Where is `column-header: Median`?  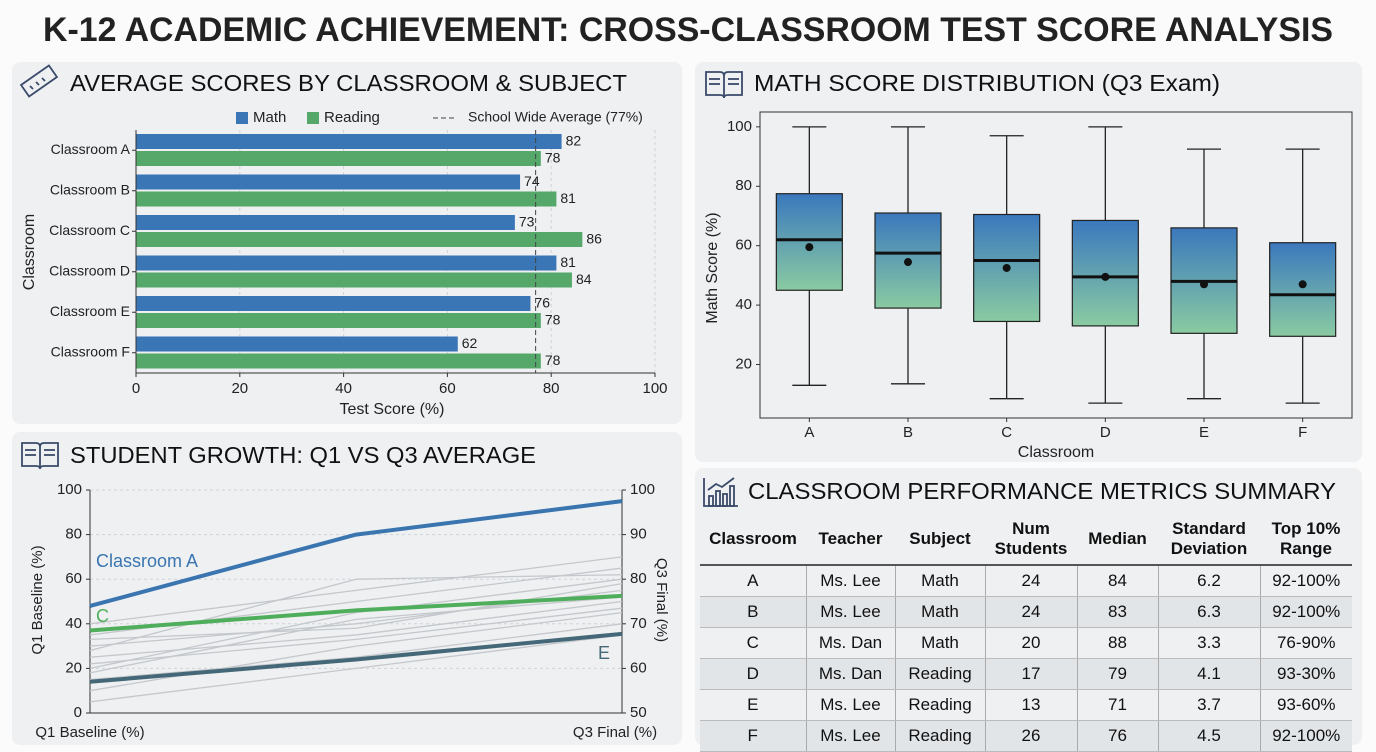
column-header: Median is located at coordinates (1117, 540).